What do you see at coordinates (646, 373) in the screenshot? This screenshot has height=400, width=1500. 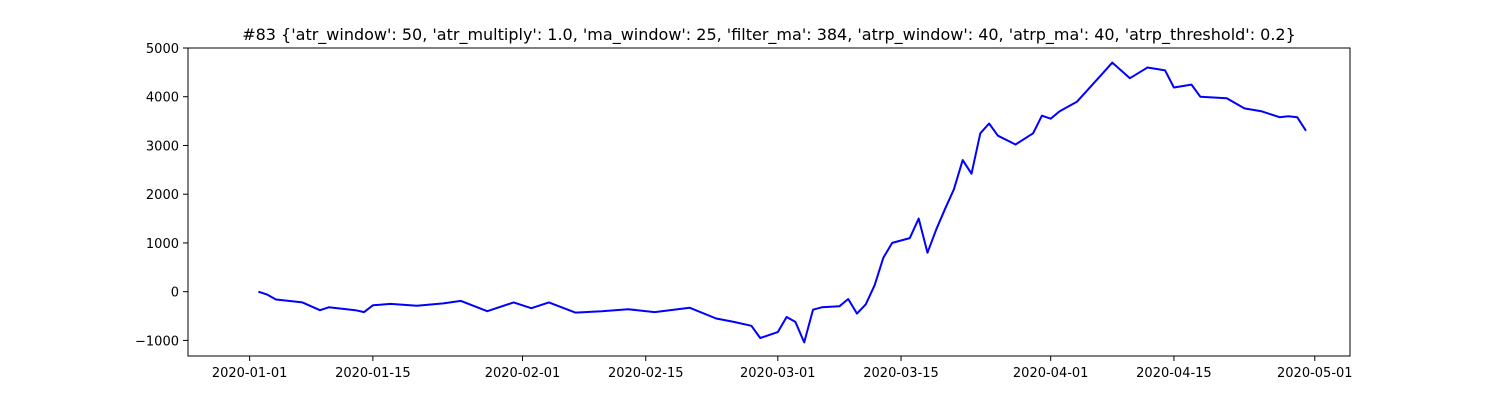 I see `x-tick-label: 2020-02-15` at bounding box center [646, 373].